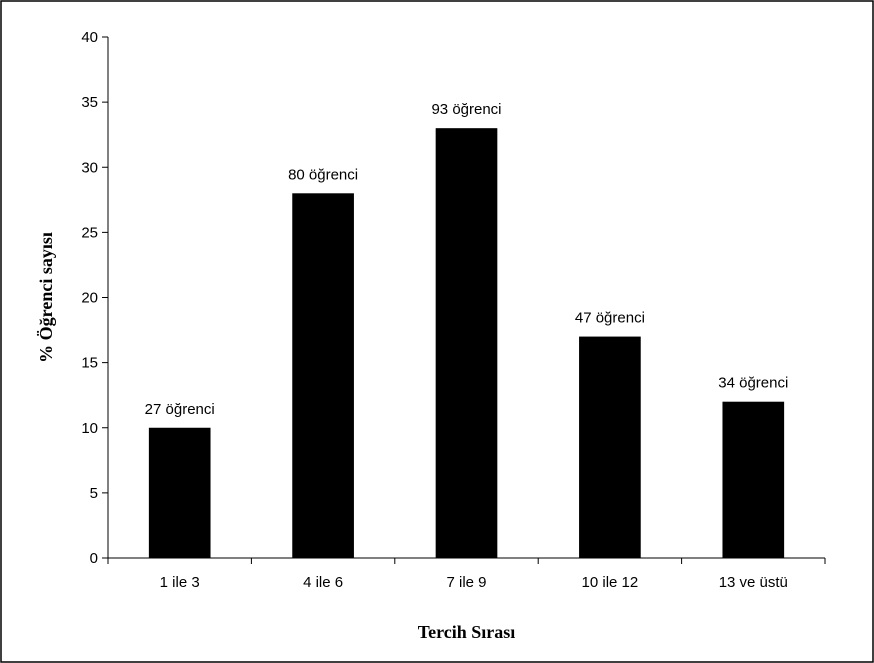  I want to click on y-tick-label: 20, so click(89, 298).